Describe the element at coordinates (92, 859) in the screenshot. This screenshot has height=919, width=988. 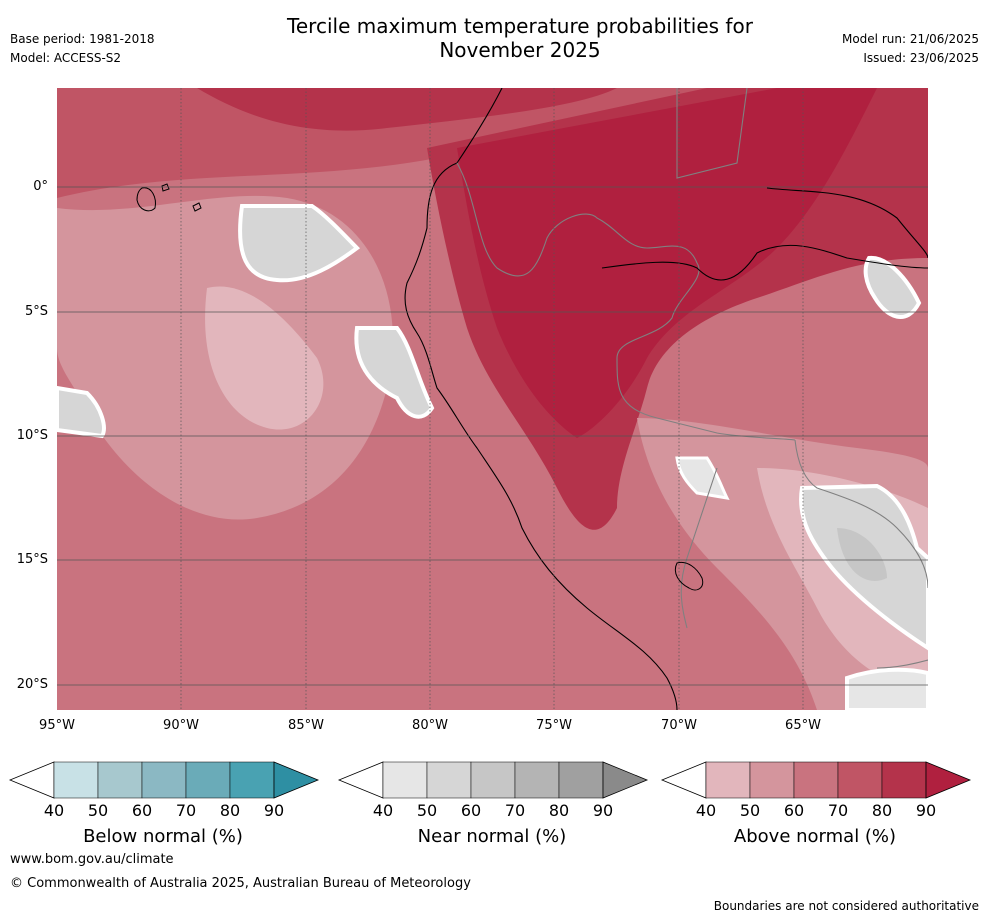
I see `website-url: www.bom.gov.au/climate` at that location.